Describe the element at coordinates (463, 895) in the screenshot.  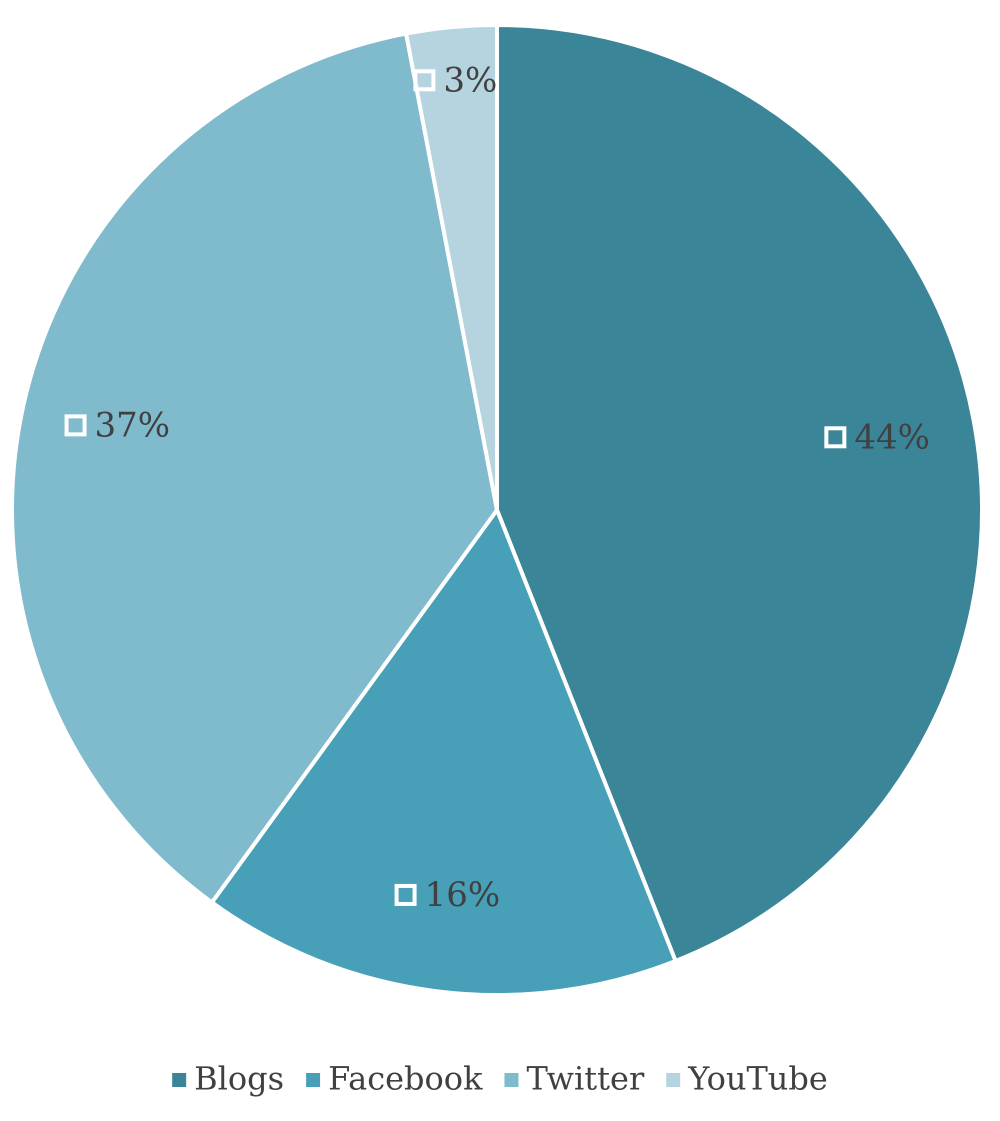
I see `data-label: 16%` at that location.